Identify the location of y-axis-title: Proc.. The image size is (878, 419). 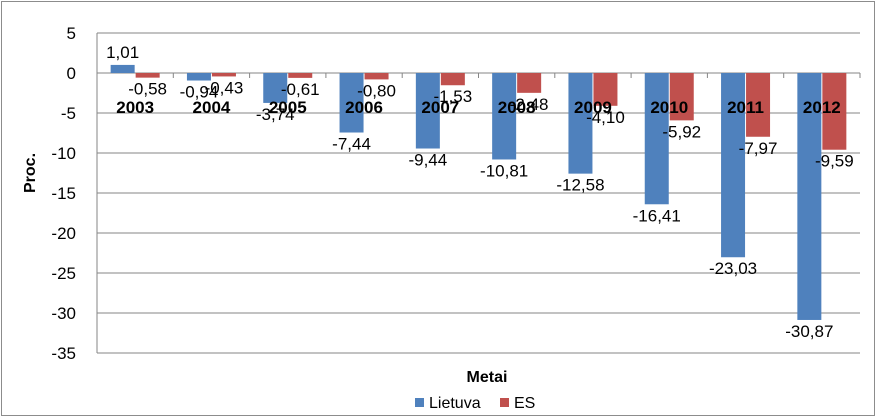
(30, 173).